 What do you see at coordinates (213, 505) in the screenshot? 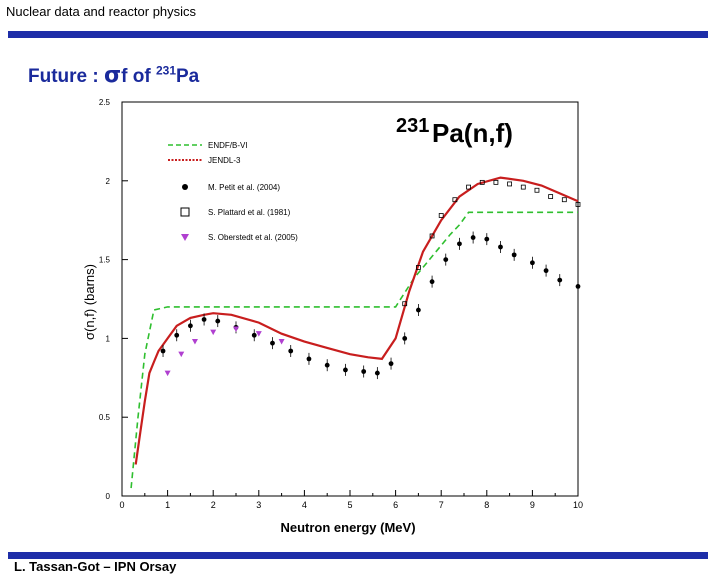
I see `x-tick-label: 2` at bounding box center [213, 505].